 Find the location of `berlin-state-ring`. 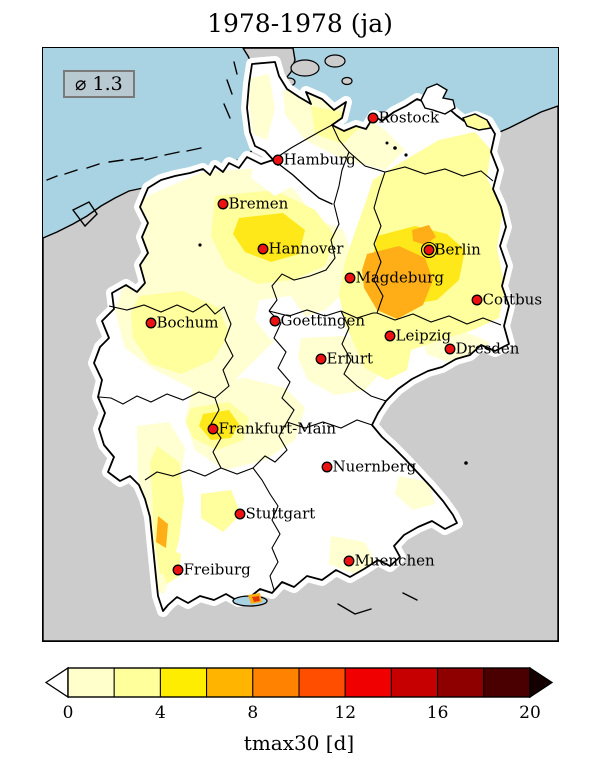

berlin-state-ring is located at coordinates (429, 250).